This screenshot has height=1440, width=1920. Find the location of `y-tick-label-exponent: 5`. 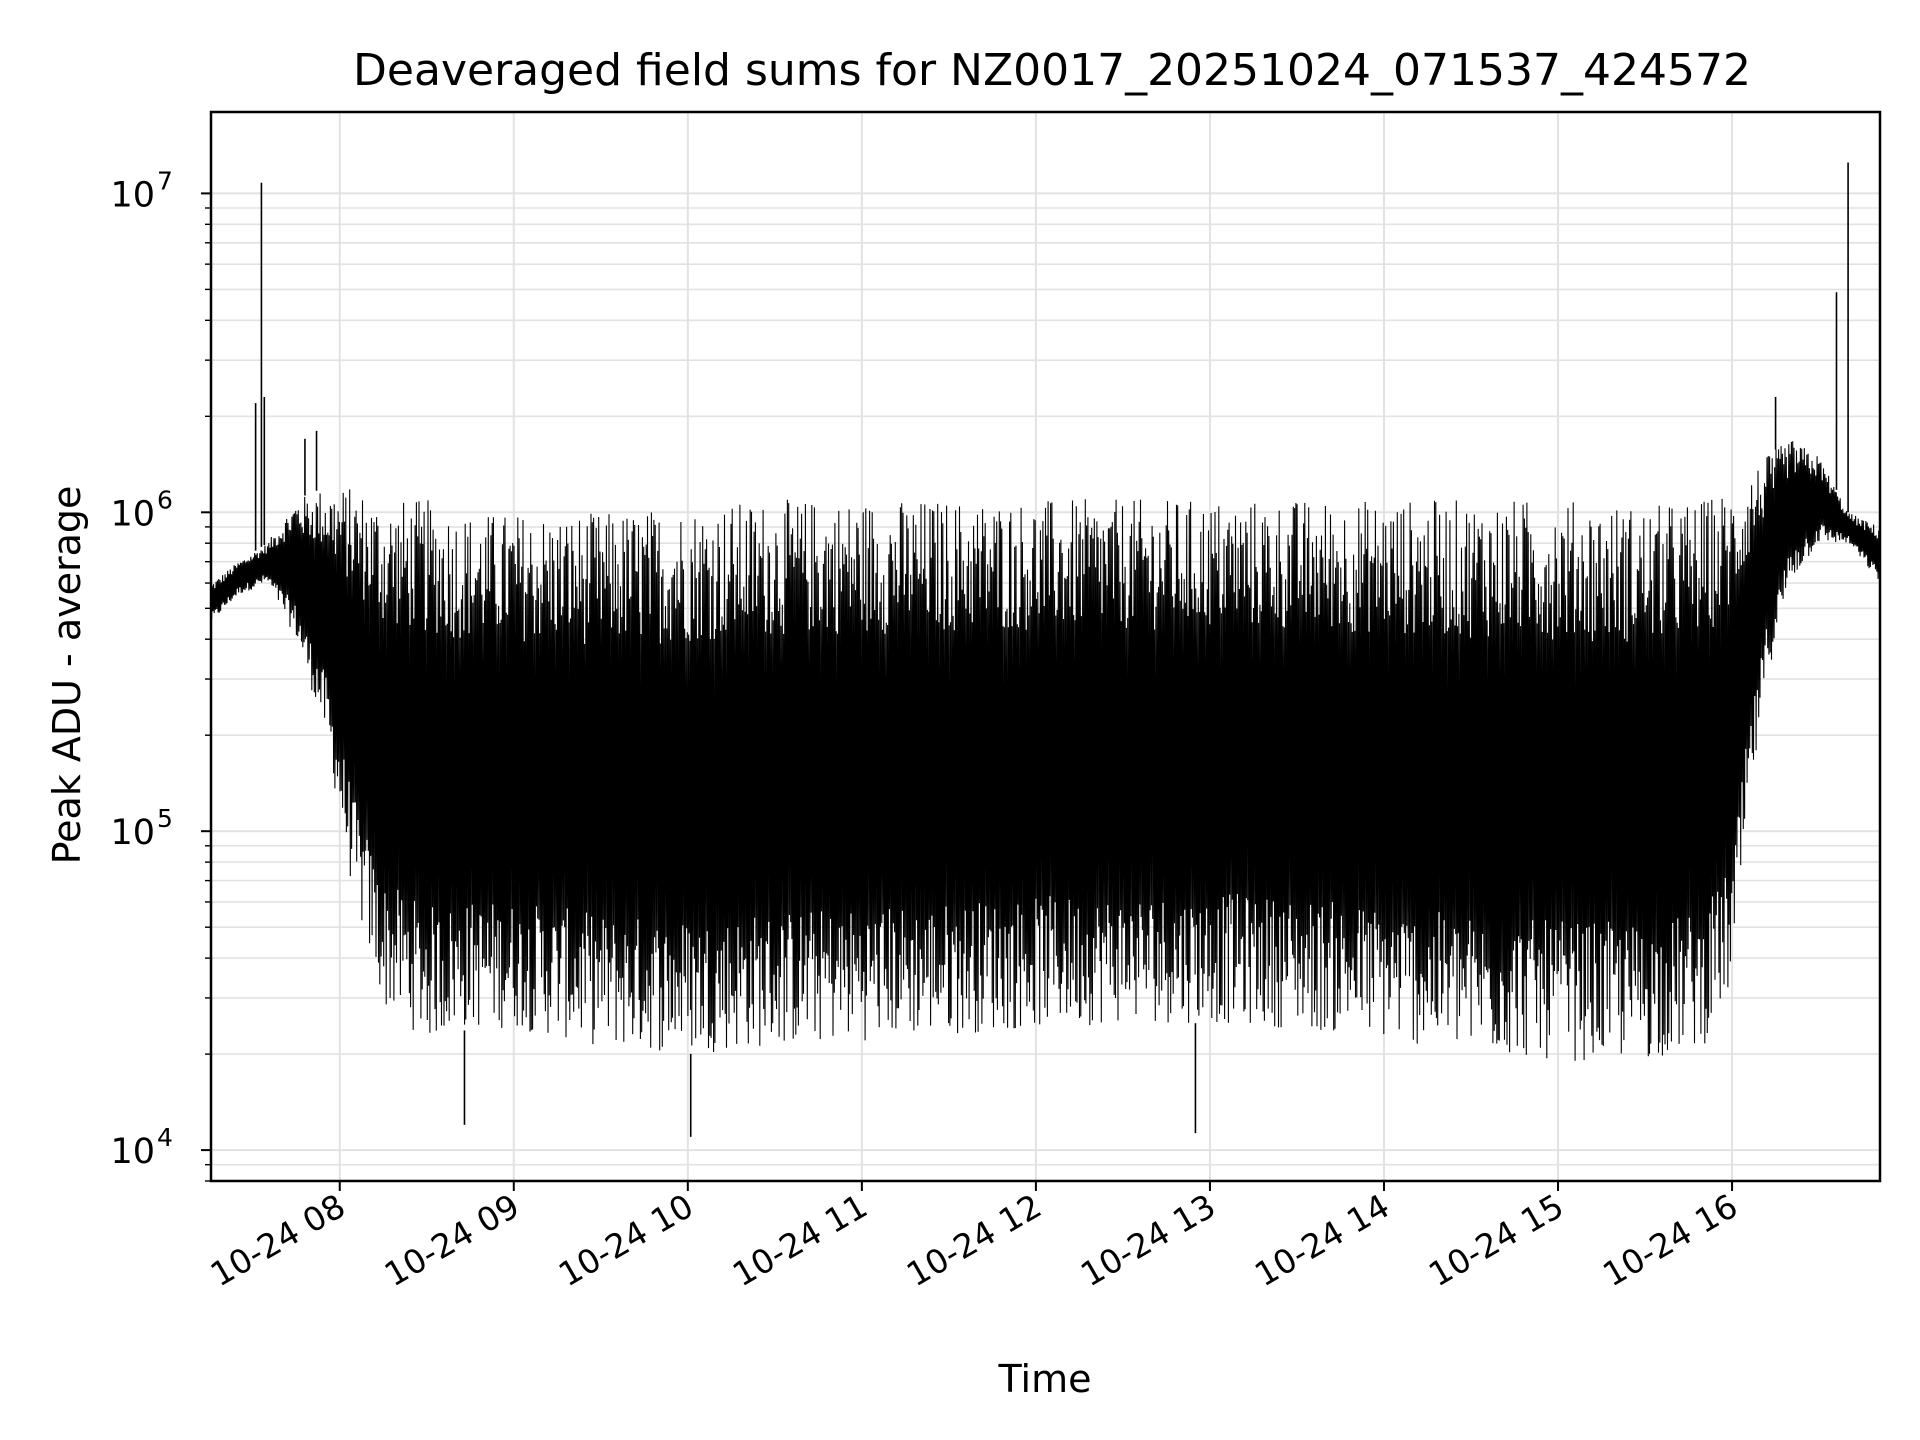

y-tick-label-exponent: 5 is located at coordinates (165, 818).